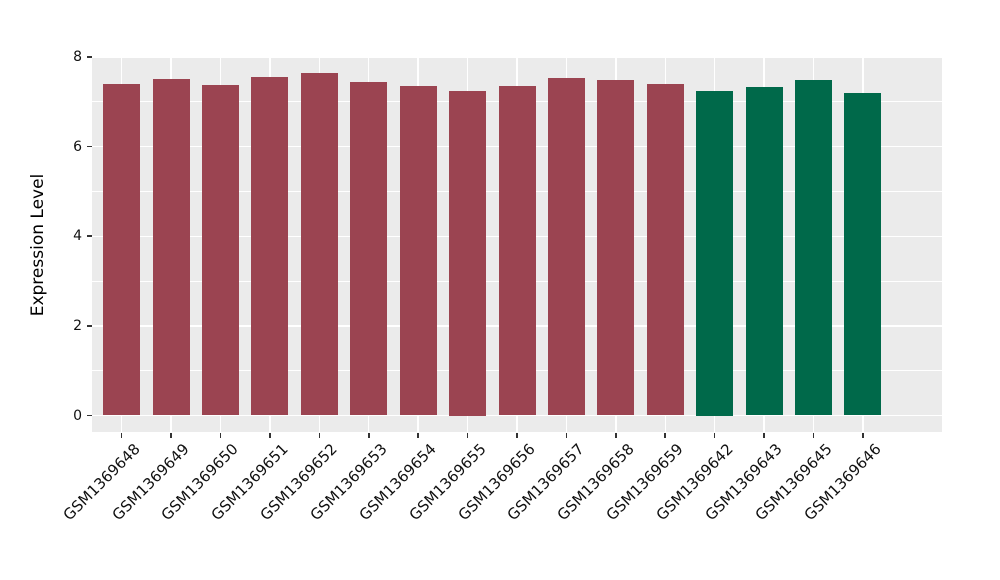 The image size is (1000, 580). I want to click on y-tick-label: 2, so click(77, 325).